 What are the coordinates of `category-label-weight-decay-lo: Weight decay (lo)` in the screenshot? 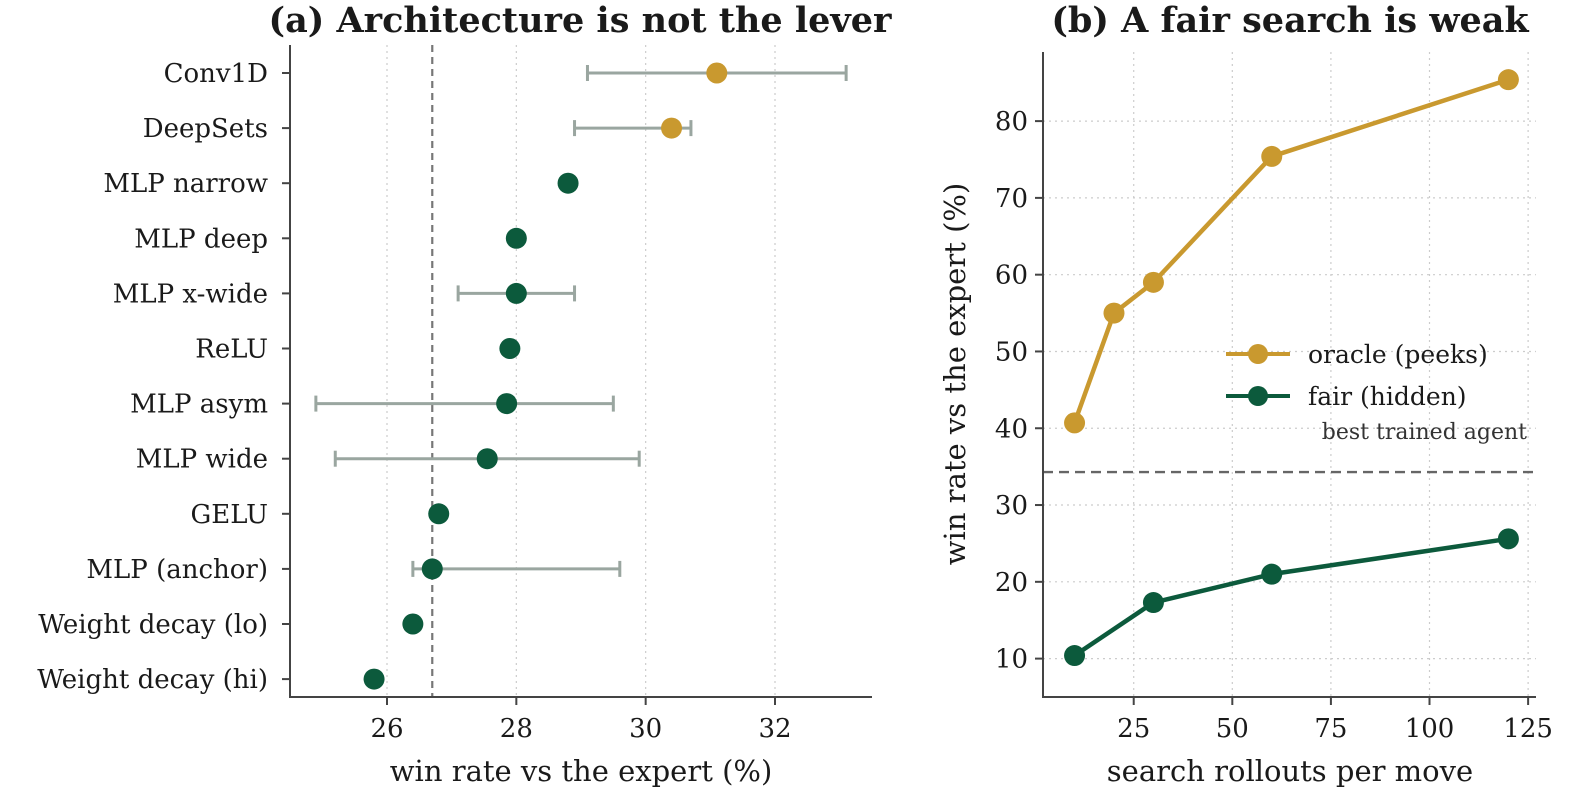 It's located at (153, 625).